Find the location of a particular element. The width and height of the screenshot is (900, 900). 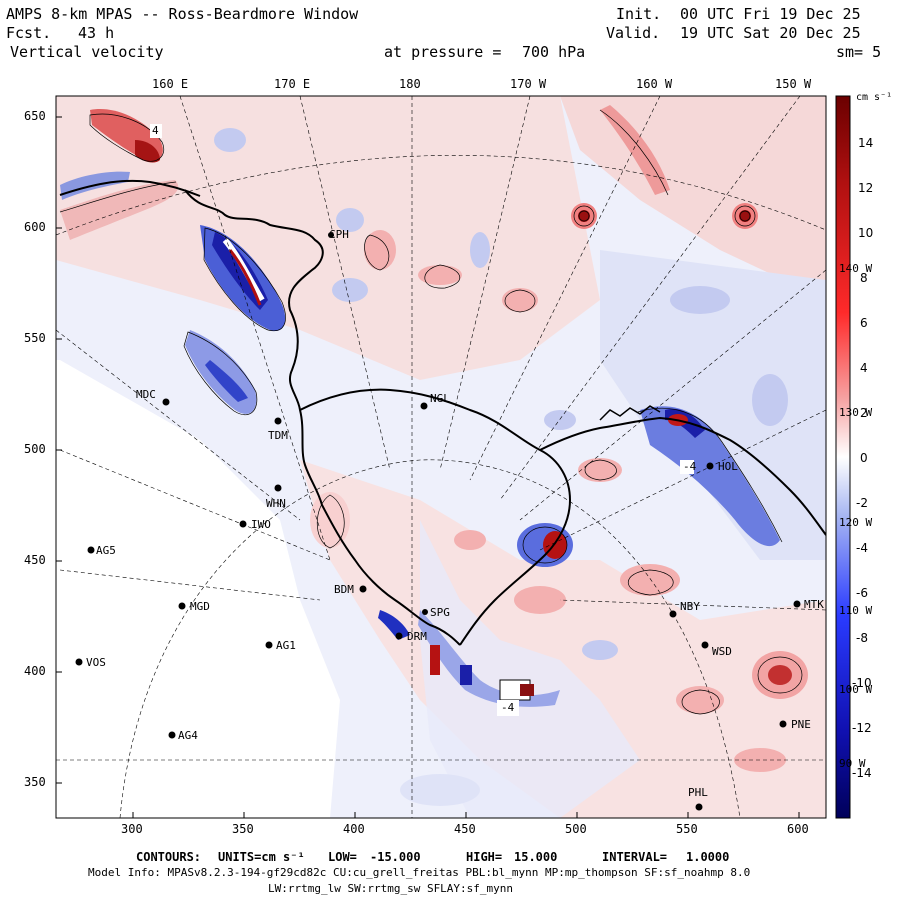

station-label: VOS is located at coordinates (96, 662).